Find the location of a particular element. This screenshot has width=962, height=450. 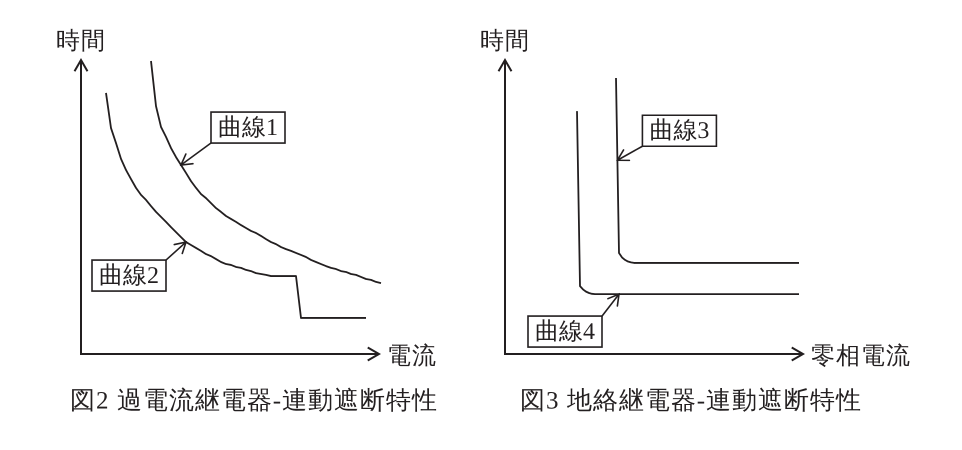

x-axis-title: 零相電流 is located at coordinates (861, 356).